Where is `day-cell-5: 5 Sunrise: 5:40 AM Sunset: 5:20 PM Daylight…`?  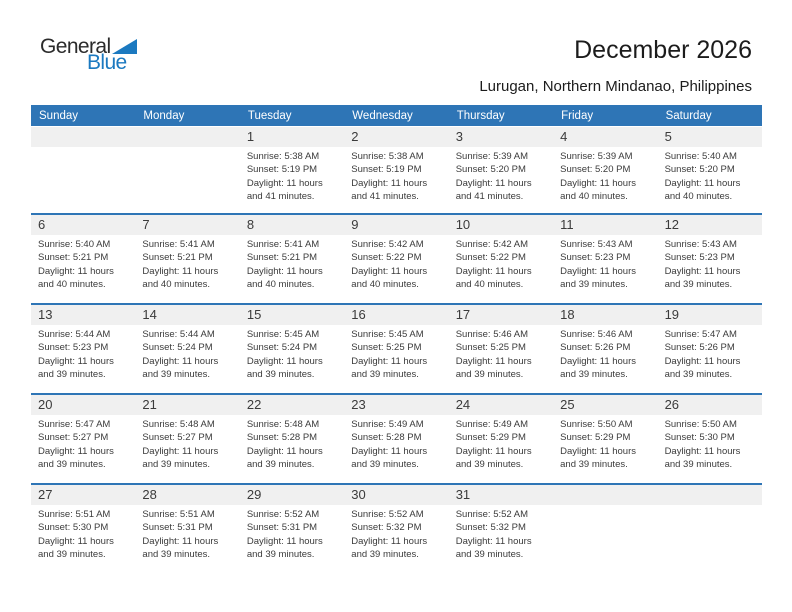
day-cell-5: 5 Sunrise: 5:40 AM Sunset: 5:20 PM Daylight… is located at coordinates (709, 170).